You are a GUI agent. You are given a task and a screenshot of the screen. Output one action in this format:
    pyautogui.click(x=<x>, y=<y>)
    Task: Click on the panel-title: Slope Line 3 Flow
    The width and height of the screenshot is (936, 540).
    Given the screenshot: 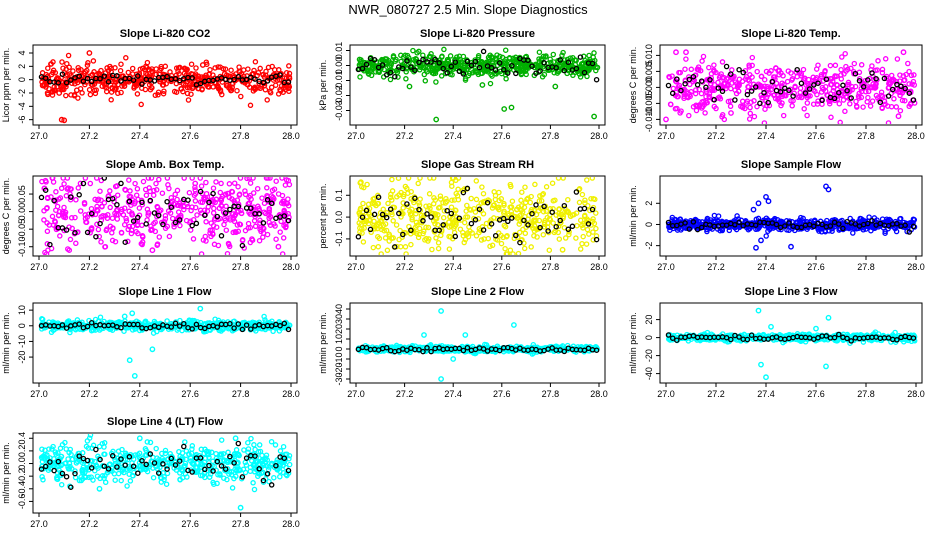 What is the action you would take?
    pyautogui.click(x=791, y=292)
    